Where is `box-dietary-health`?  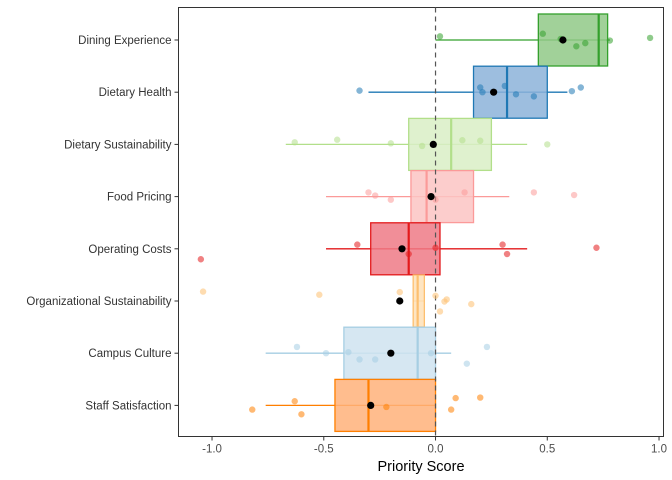 box-dietary-health is located at coordinates (468, 92).